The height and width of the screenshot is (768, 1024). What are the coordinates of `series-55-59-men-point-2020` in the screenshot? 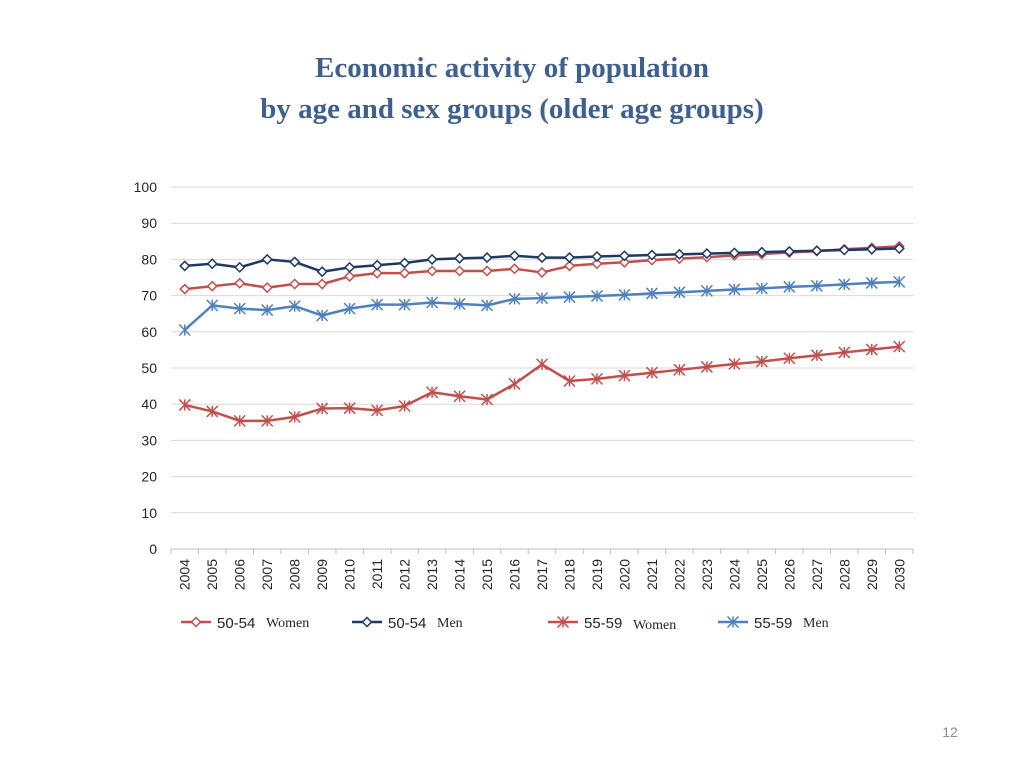 It's located at (624, 294).